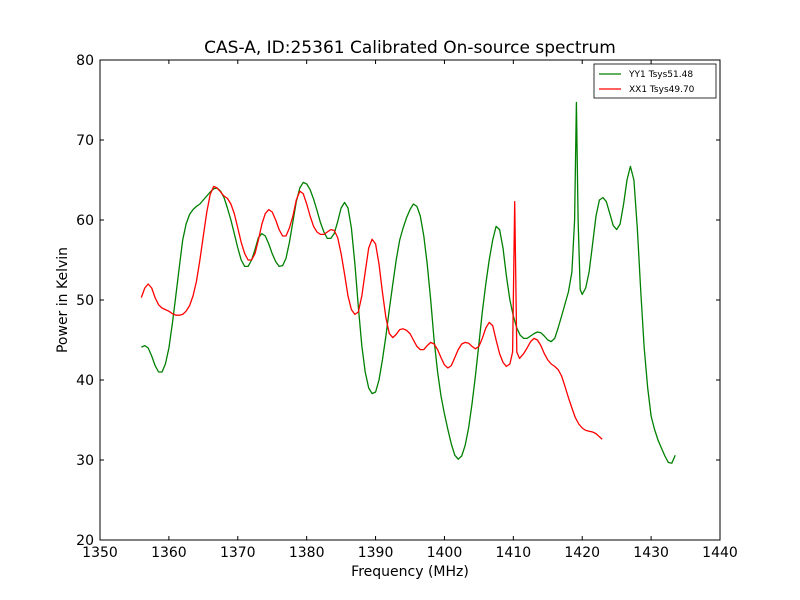 The width and height of the screenshot is (800, 600). What do you see at coordinates (85, 461) in the screenshot?
I see `y-tick-label: 30` at bounding box center [85, 461].